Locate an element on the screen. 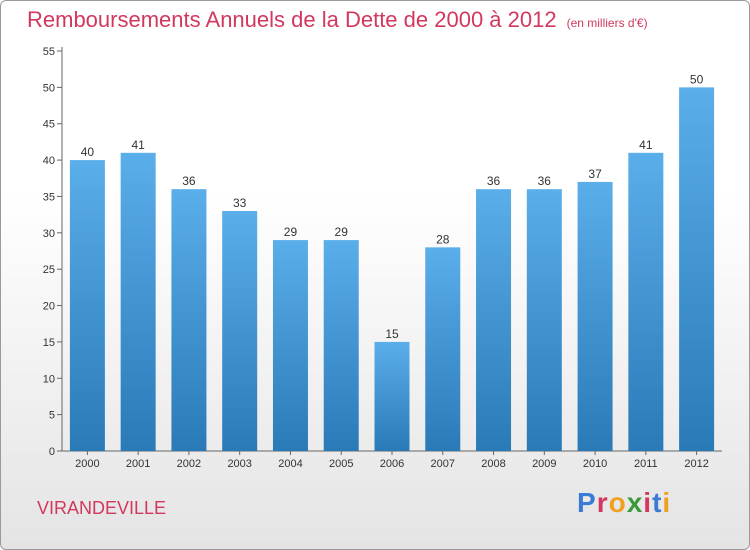  bar-2011 is located at coordinates (646, 301).